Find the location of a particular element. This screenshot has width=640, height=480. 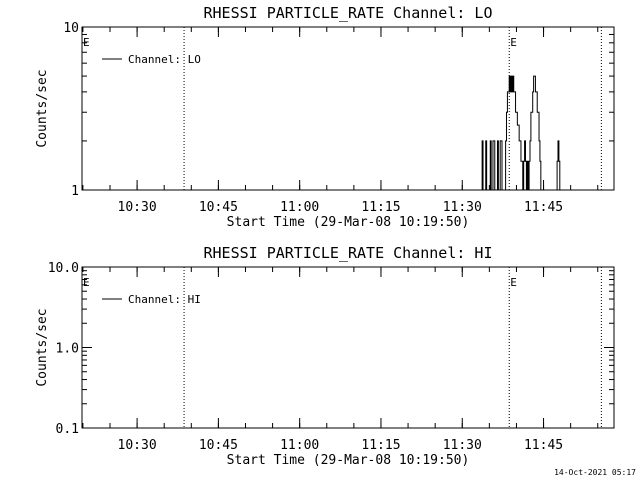

chart-title: RHESSI PARTICLE_RATE Channel: HI is located at coordinates (348, 253).